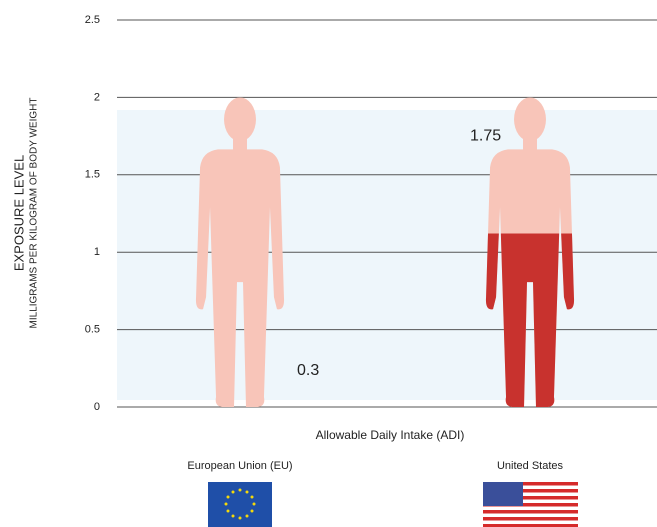 The image size is (657, 527). What do you see at coordinates (308, 370) in the screenshot?
I see `data-label: 0.3` at bounding box center [308, 370].